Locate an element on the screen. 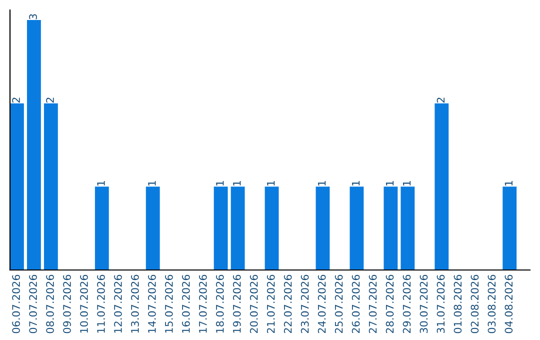  x-tick-label: 24.07.2026 is located at coordinates (322, 304).